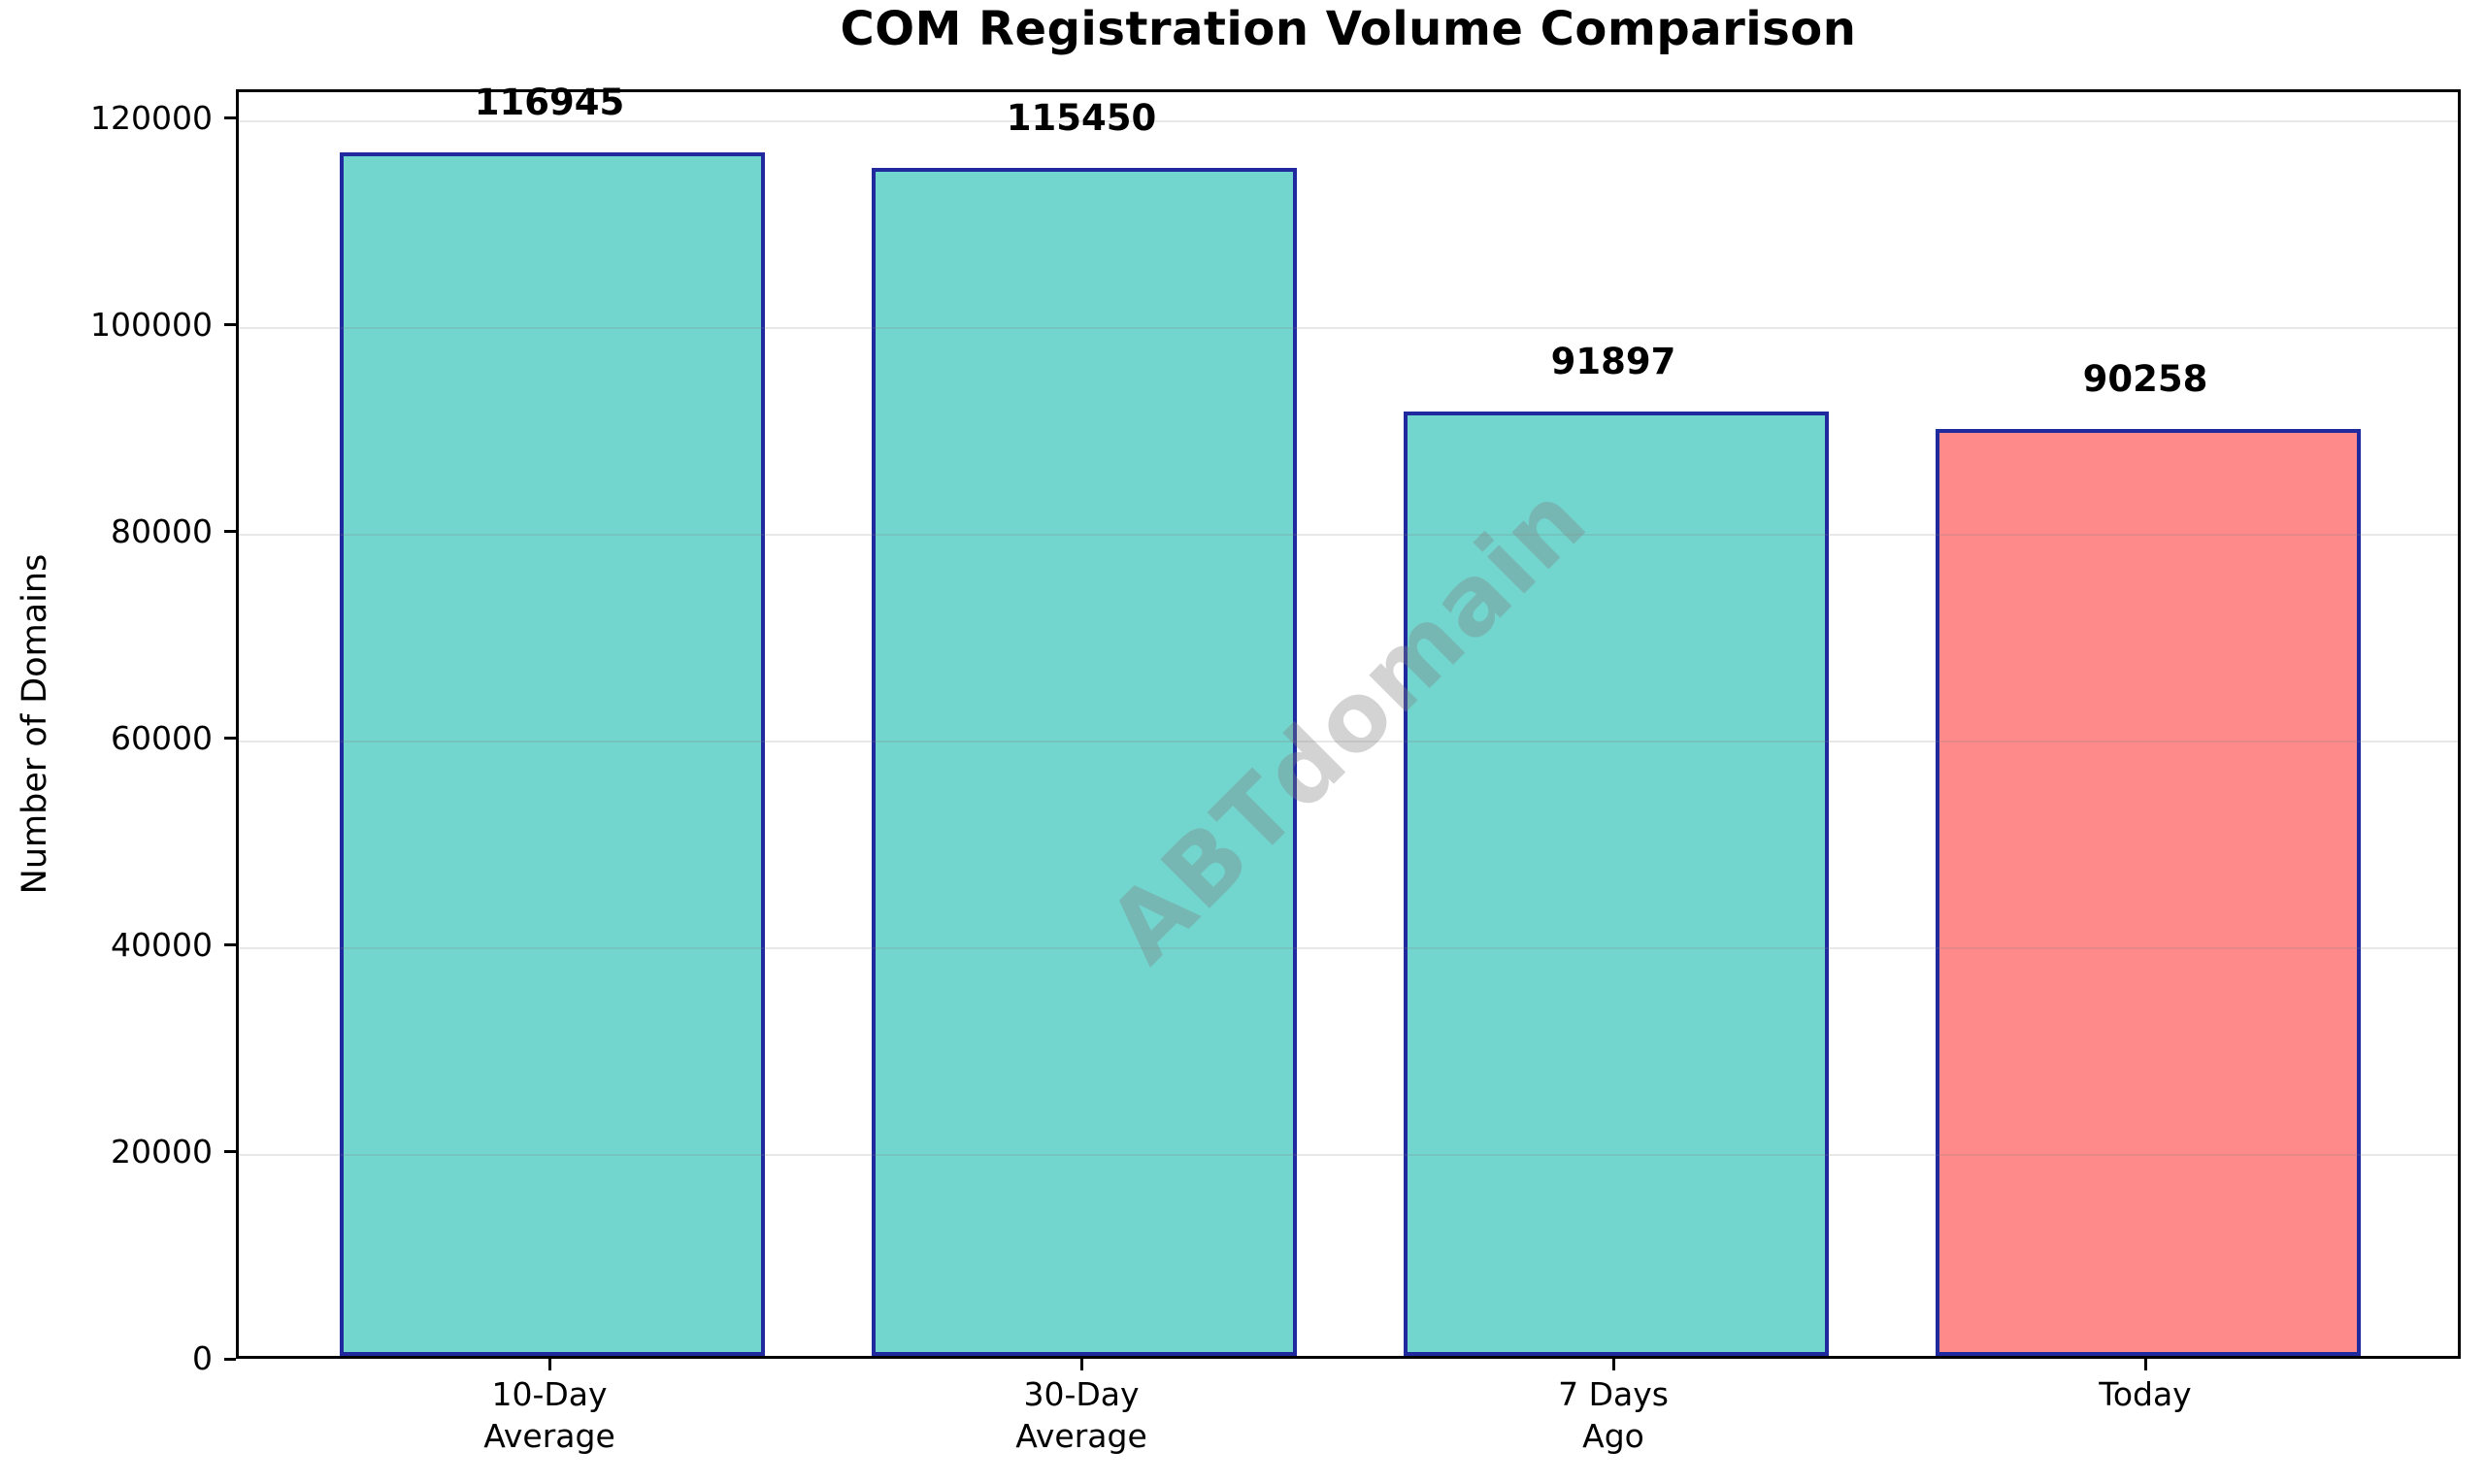  I want to click on y-tick-label-20000: 20000, so click(162, 1151).